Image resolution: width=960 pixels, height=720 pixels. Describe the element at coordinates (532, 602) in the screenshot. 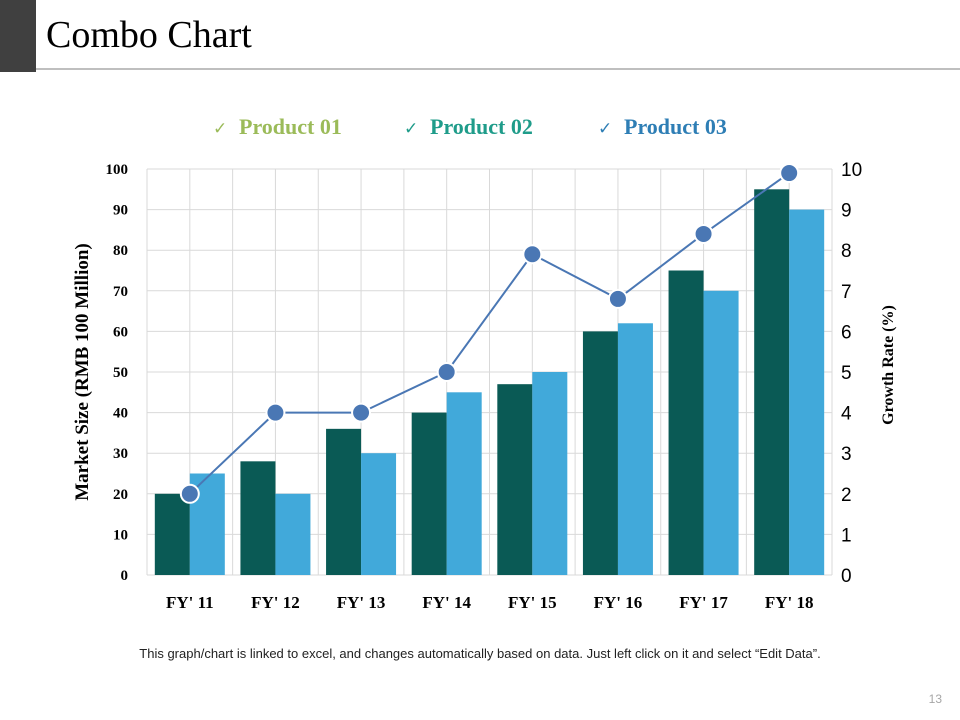

I see `x-tick-label: FY' 15` at that location.